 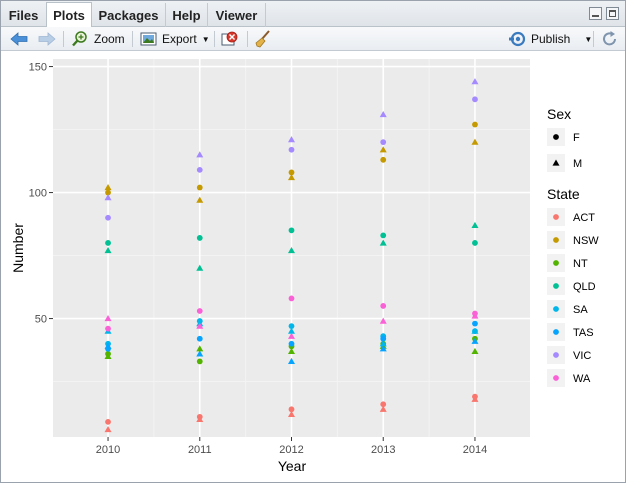 What do you see at coordinates (475, 450) in the screenshot?
I see `x-tick-label: 2014` at bounding box center [475, 450].